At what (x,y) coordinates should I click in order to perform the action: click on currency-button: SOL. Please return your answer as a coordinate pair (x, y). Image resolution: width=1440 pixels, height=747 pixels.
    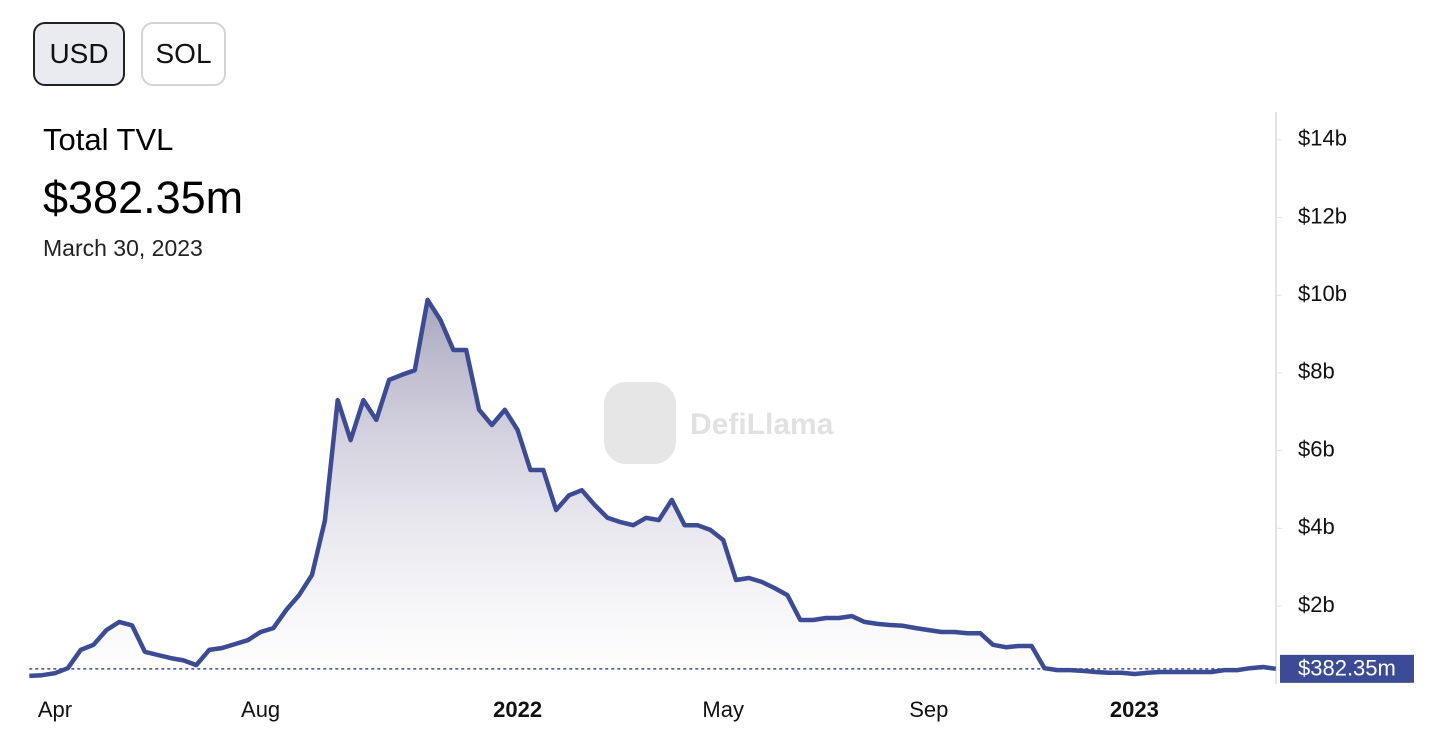
    Looking at the image, I should click on (183, 54).